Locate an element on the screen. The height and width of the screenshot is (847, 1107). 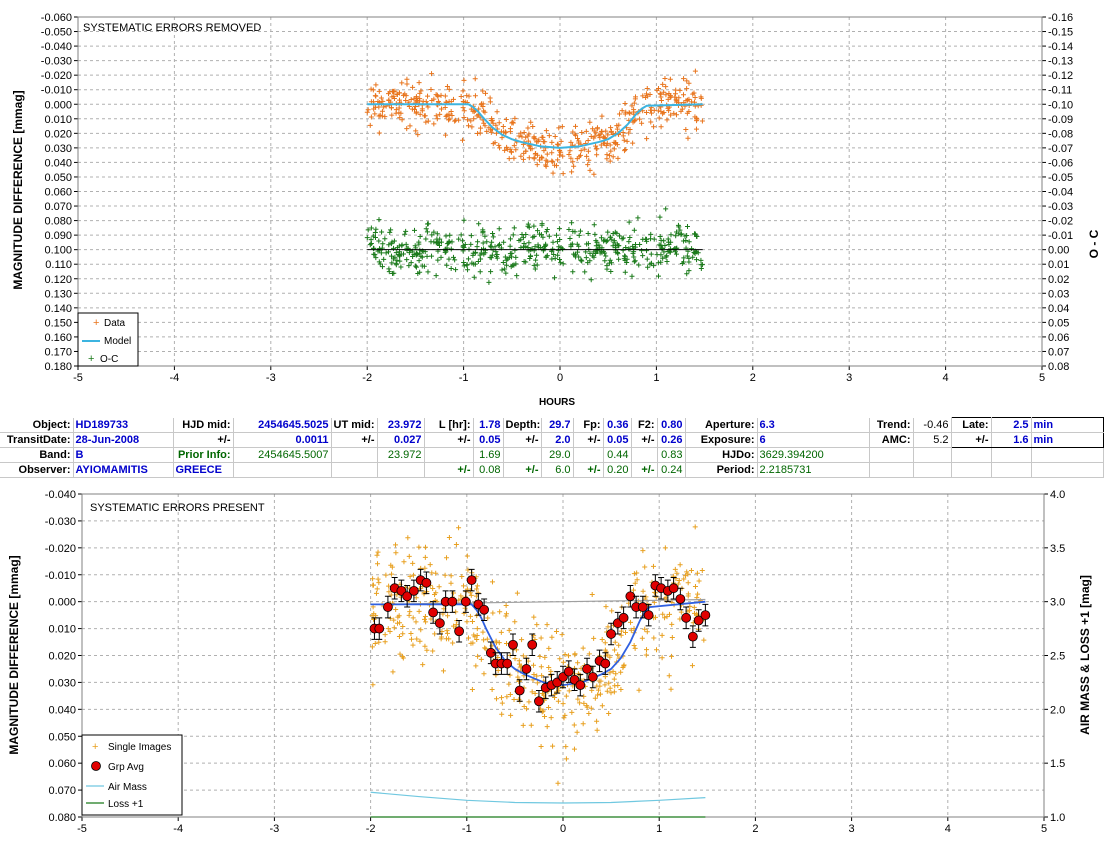
bottom-y2-tick-labels: 1.0 1.5 2.0 2.5 3.0 3.5 4.0 is located at coordinates (1057, 656).